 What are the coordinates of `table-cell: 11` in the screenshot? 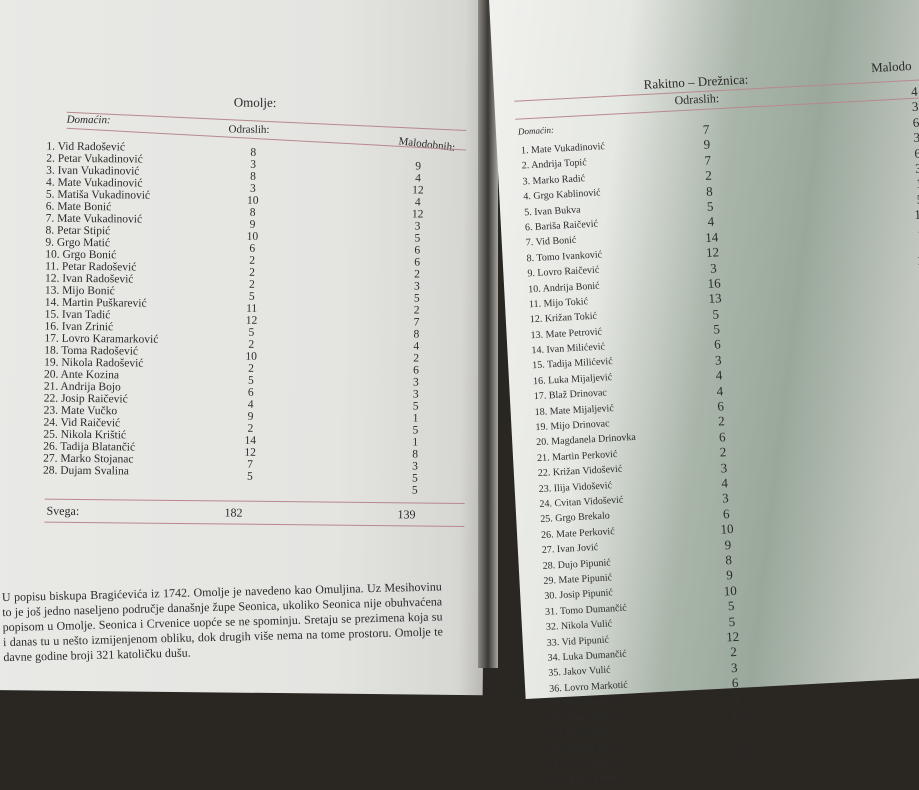 It's located at (252, 308).